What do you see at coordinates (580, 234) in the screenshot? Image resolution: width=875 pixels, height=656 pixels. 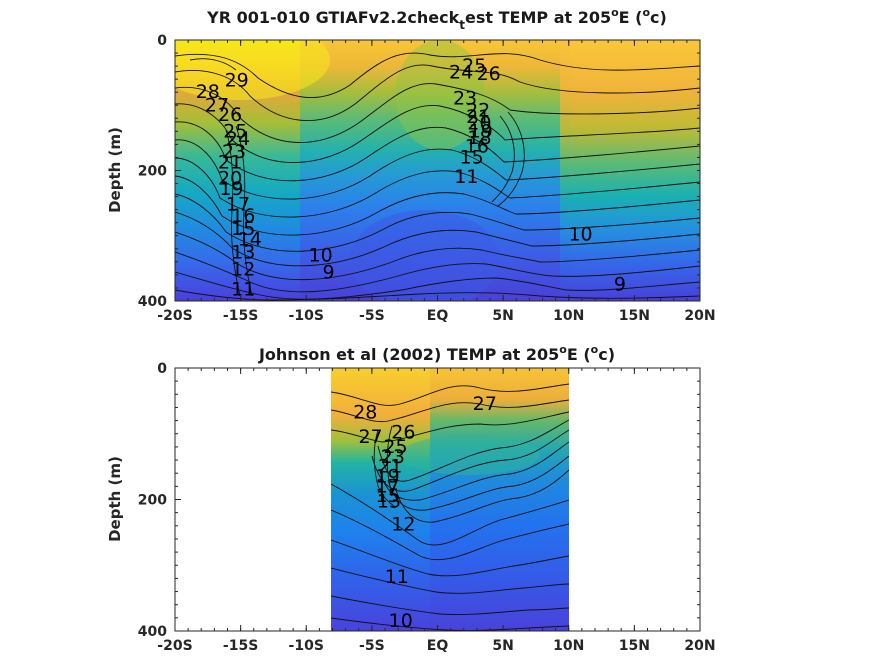 I see `top-contour-label: 10` at bounding box center [580, 234].